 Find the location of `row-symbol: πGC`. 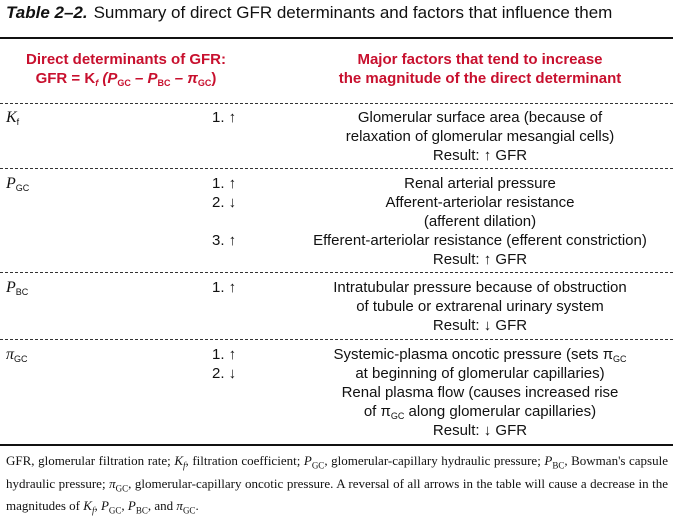

row-symbol: πGC is located at coordinates (17, 355).